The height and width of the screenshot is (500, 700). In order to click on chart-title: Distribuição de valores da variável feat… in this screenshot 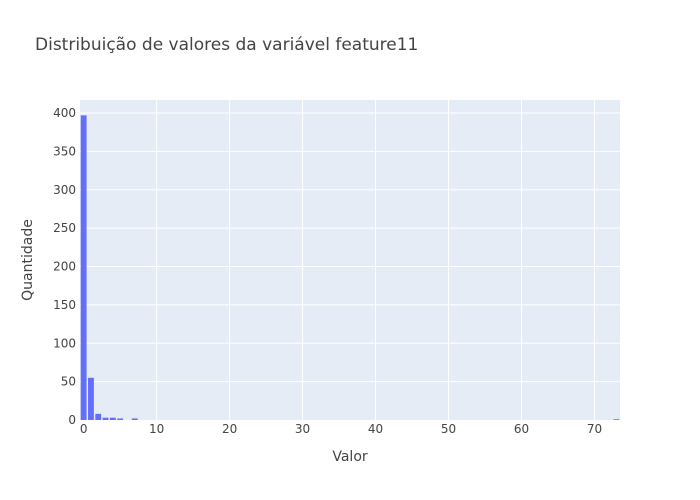, I will do `click(226, 45)`.